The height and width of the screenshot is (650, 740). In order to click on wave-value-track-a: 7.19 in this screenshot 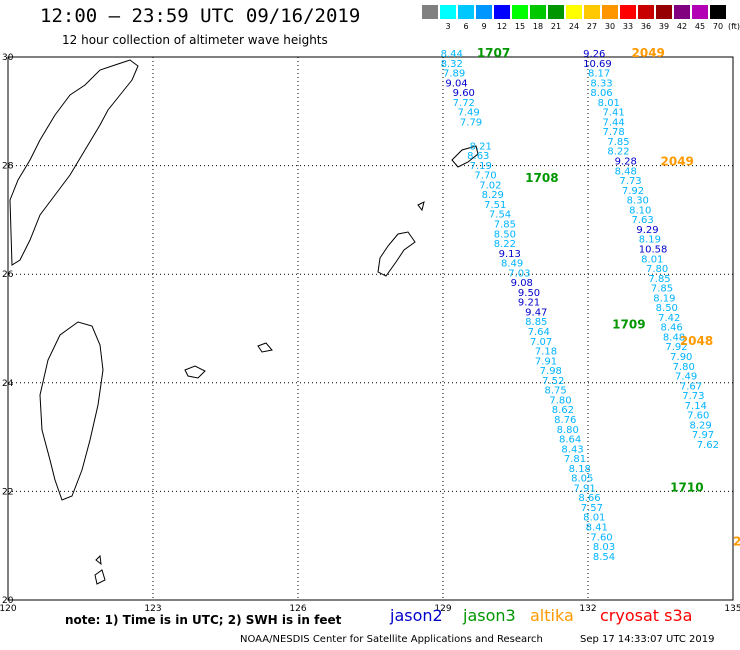, I will do `click(481, 166)`.